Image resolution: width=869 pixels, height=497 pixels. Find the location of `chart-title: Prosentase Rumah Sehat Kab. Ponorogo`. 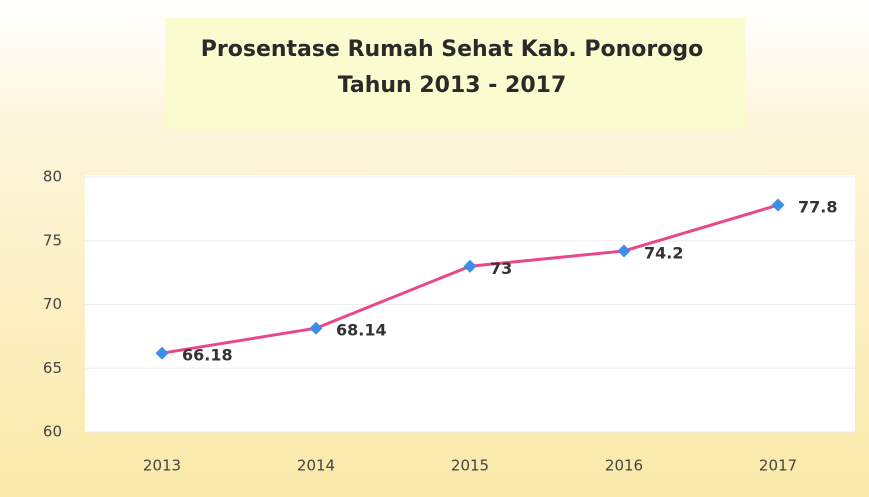

chart-title: Prosentase Rumah Sehat Kab. Ponorogo is located at coordinates (452, 49).